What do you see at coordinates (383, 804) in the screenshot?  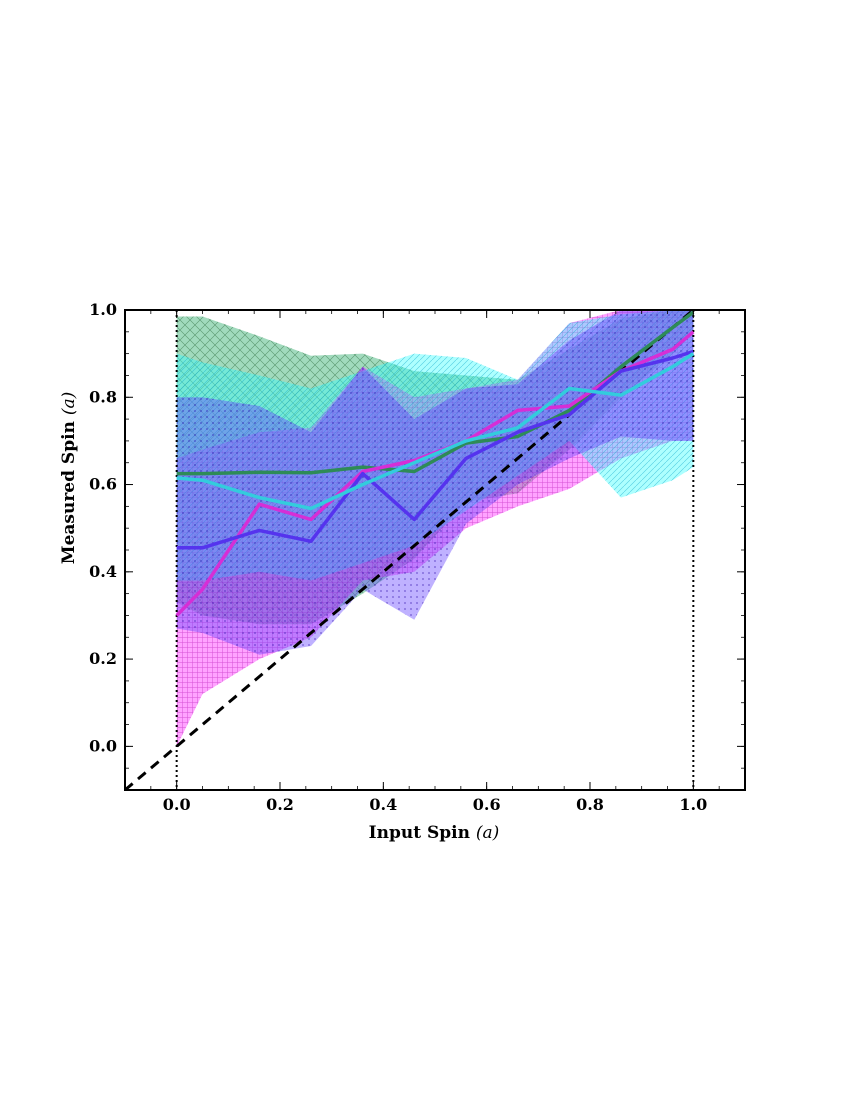 I see `x-tick-label: 0.4` at bounding box center [383, 804].